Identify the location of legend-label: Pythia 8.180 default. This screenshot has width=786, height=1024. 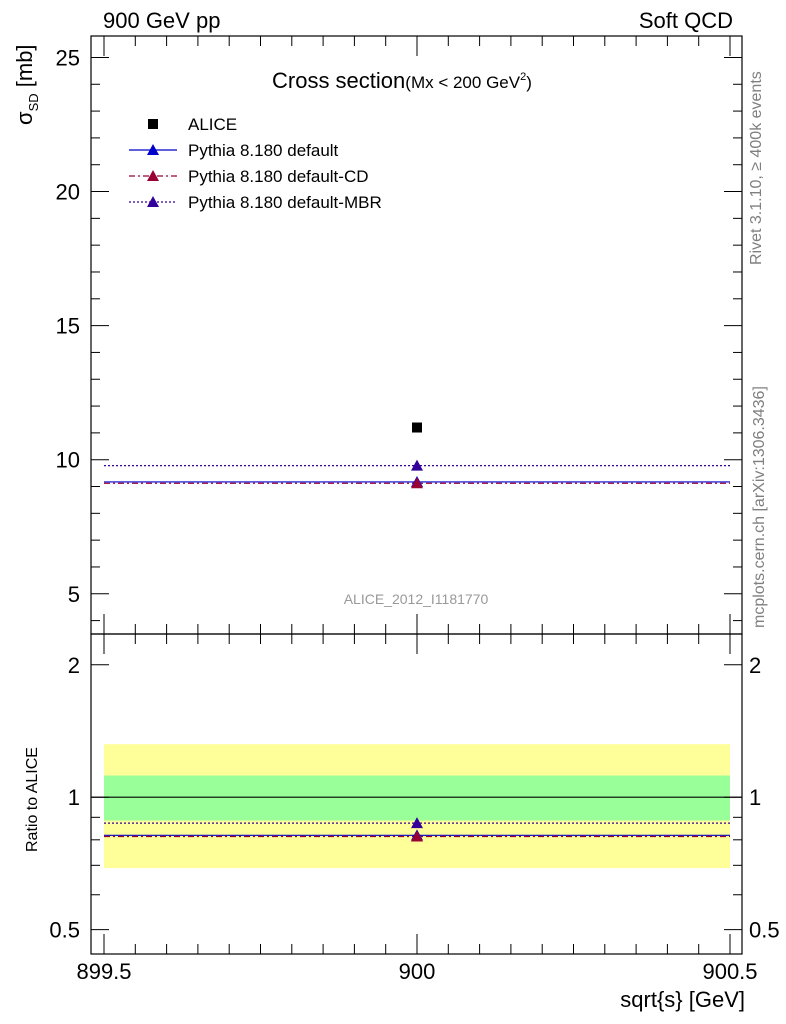
(263, 150).